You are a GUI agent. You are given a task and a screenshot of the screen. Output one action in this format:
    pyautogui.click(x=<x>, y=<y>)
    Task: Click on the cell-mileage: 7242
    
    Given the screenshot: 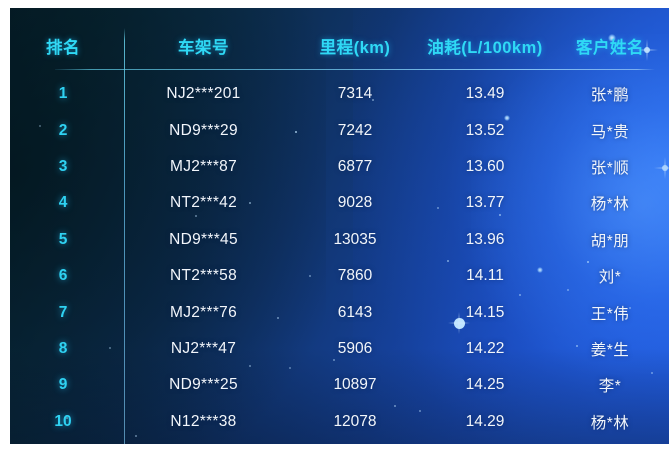 What is the action you would take?
    pyautogui.click(x=355, y=130)
    